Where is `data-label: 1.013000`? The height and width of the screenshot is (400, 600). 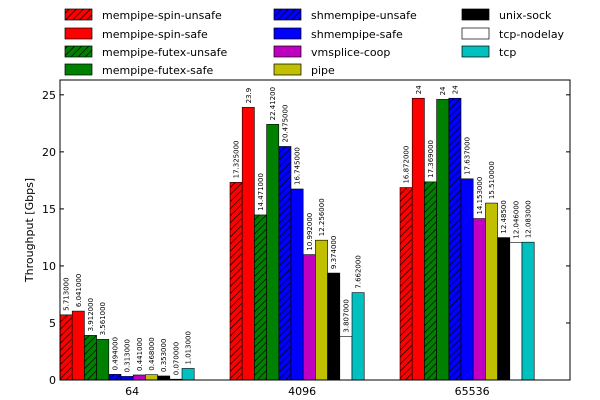 data-label: 1.013000 is located at coordinates (189, 347).